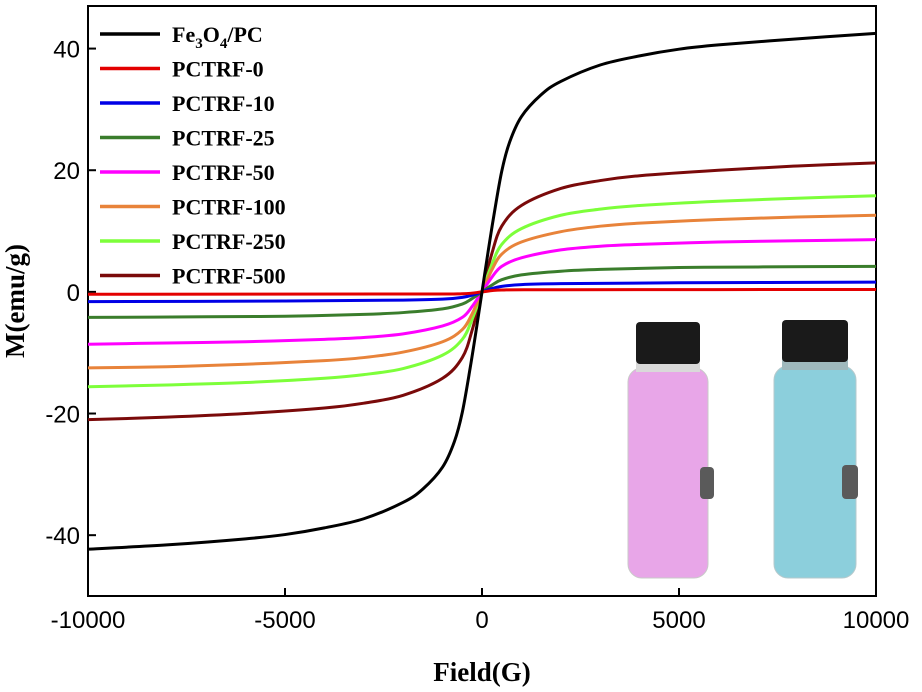 The height and width of the screenshot is (692, 922). What do you see at coordinates (876, 620) in the screenshot?
I see `x-tick-label: 10000` at bounding box center [876, 620].